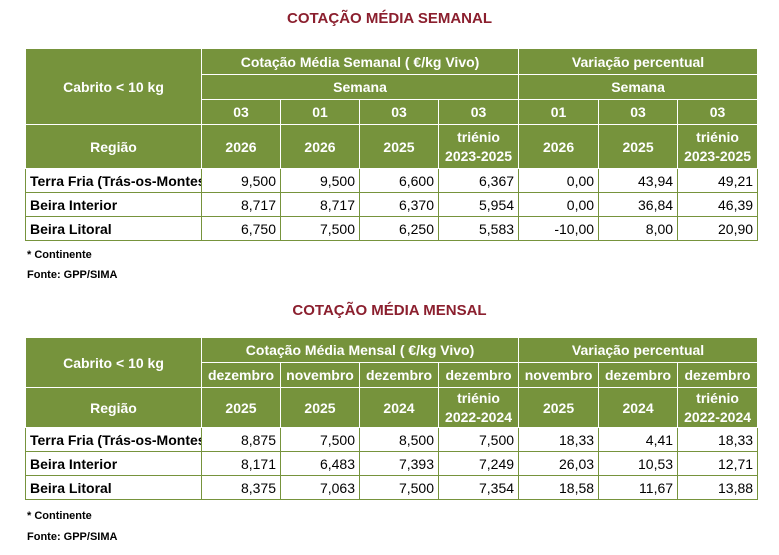 The height and width of the screenshot is (555, 779). What do you see at coordinates (320, 487) in the screenshot?
I see `value-cell: 7,063` at bounding box center [320, 487].